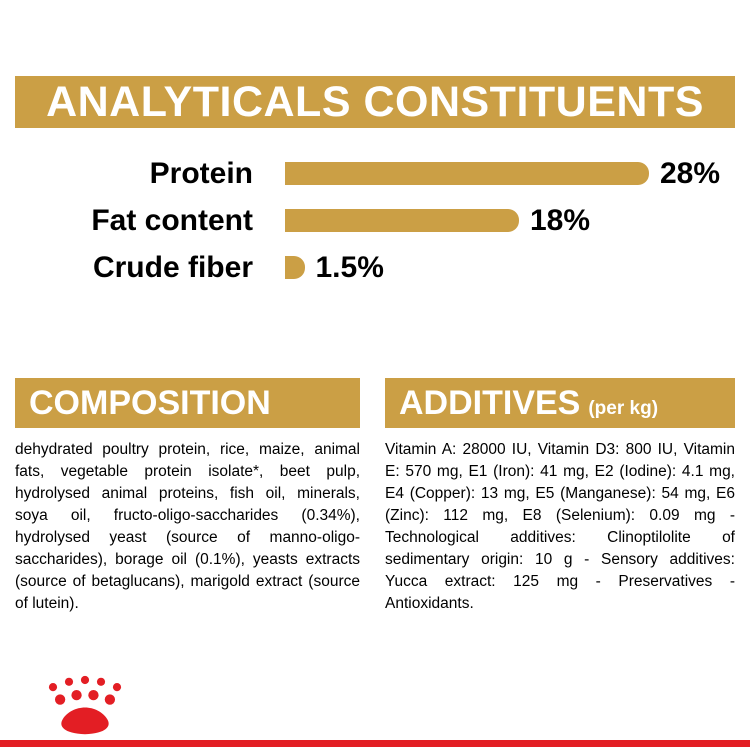  I want to click on royal-canin-paw-icon, so click(85, 704).